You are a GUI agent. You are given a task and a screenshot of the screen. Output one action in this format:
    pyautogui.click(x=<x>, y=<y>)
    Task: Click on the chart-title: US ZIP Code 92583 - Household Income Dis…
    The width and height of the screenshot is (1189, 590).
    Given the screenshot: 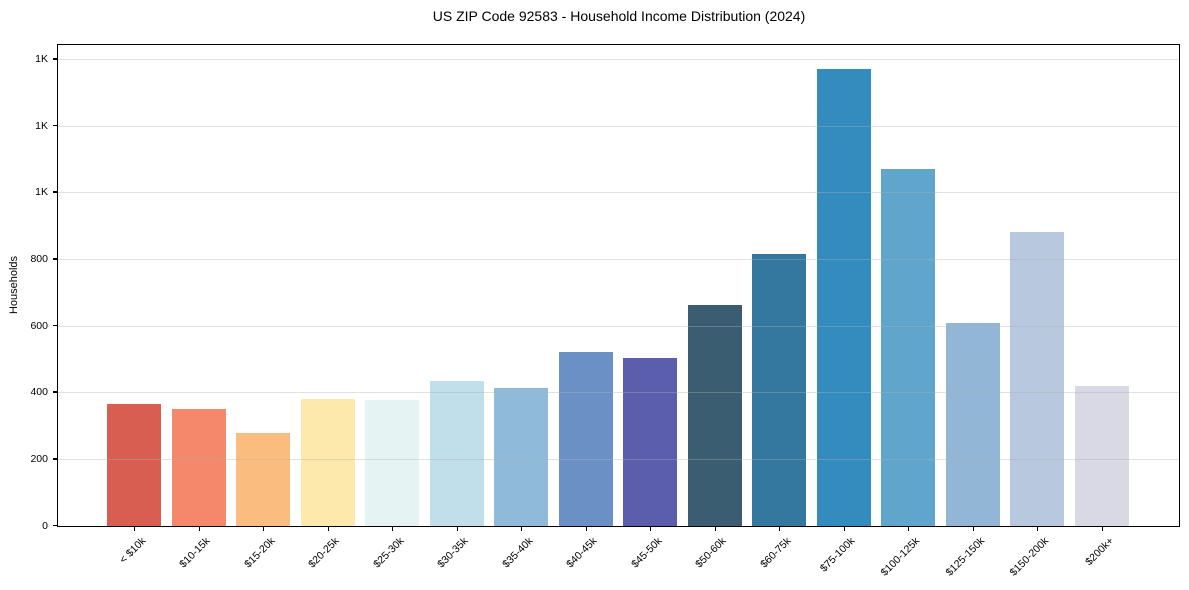 What is the action you would take?
    pyautogui.click(x=619, y=16)
    